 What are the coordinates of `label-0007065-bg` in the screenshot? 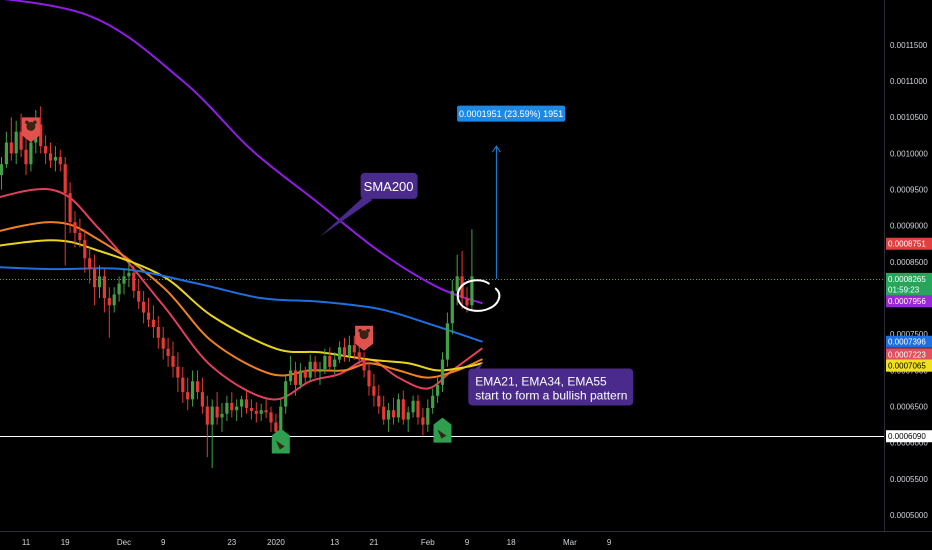 It's located at (909, 365).